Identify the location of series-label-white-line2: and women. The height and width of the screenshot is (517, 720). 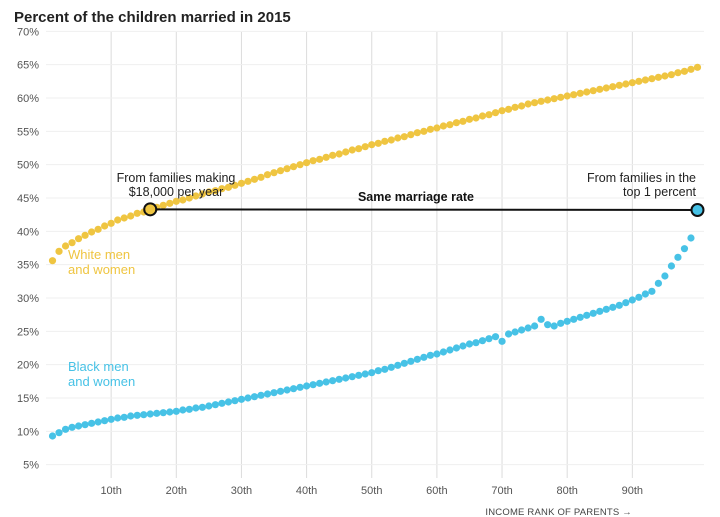
(101, 269).